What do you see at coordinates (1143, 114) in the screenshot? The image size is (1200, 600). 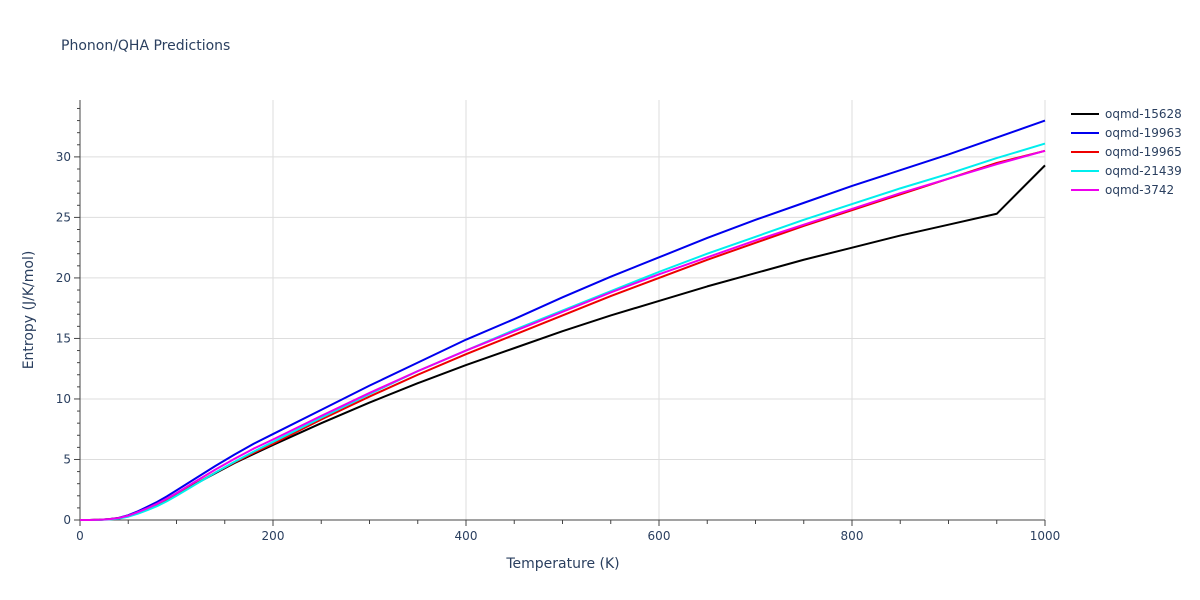 I see `legend-label: oqmd-15628` at bounding box center [1143, 114].